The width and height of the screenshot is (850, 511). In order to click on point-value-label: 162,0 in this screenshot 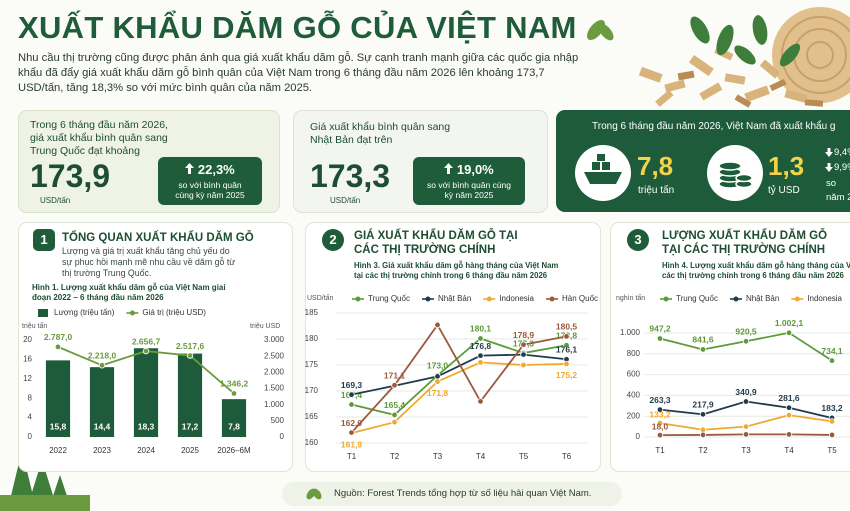, I will do `click(352, 423)`.